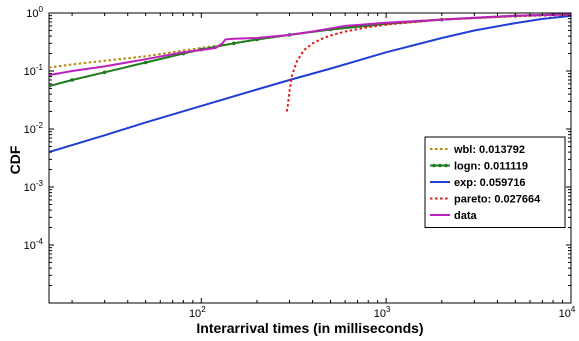 This screenshot has width=579, height=341. Describe the element at coordinates (491, 167) in the screenshot. I see `legend-label: logn: 0.011119` at that location.